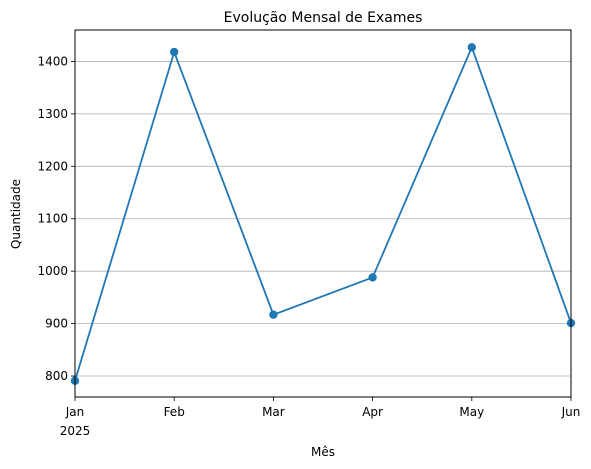  I want to click on y-tick-label: 1200, so click(52, 166).